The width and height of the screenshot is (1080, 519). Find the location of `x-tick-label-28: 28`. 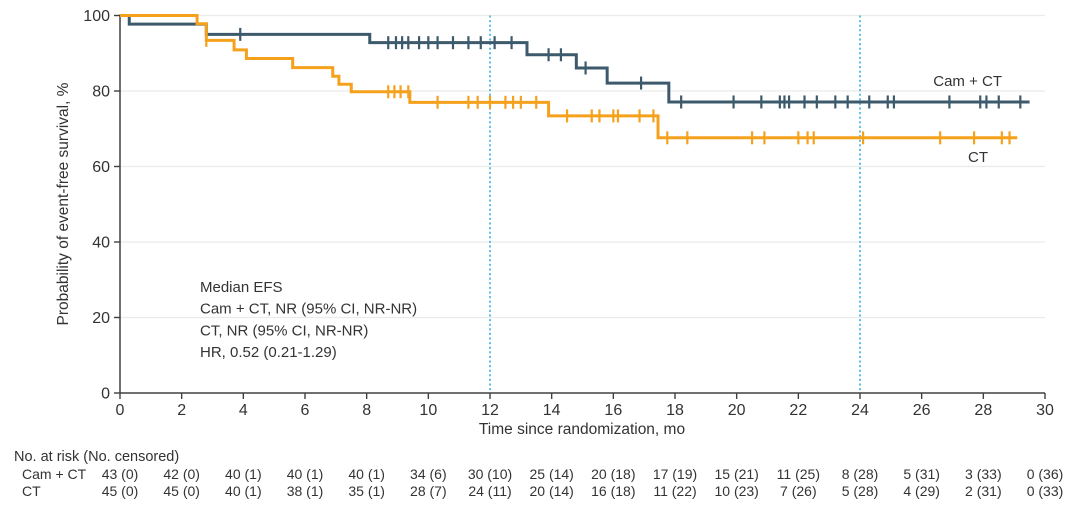

x-tick-label-28: 28 is located at coordinates (983, 410).